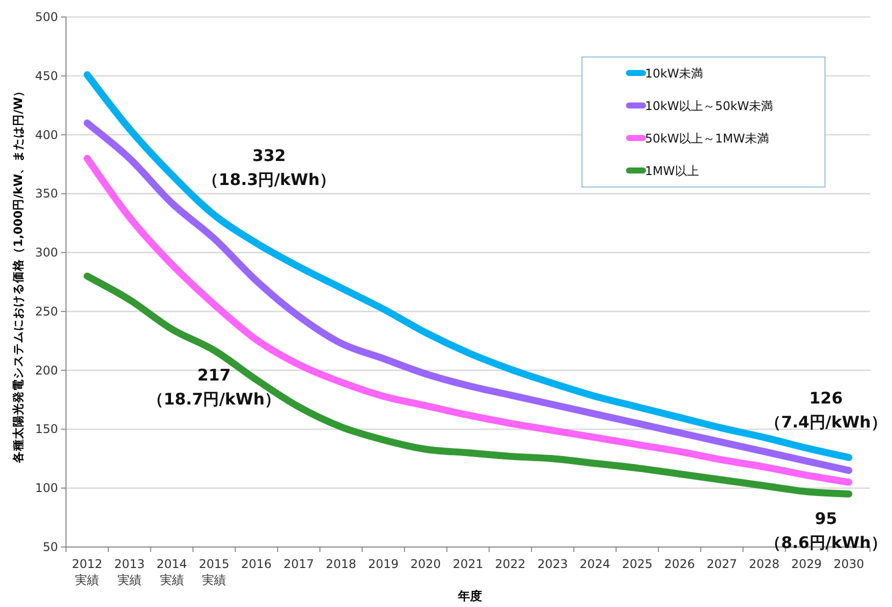  Describe the element at coordinates (806, 564) in the screenshot. I see `x-tick-label: 2029` at that location.